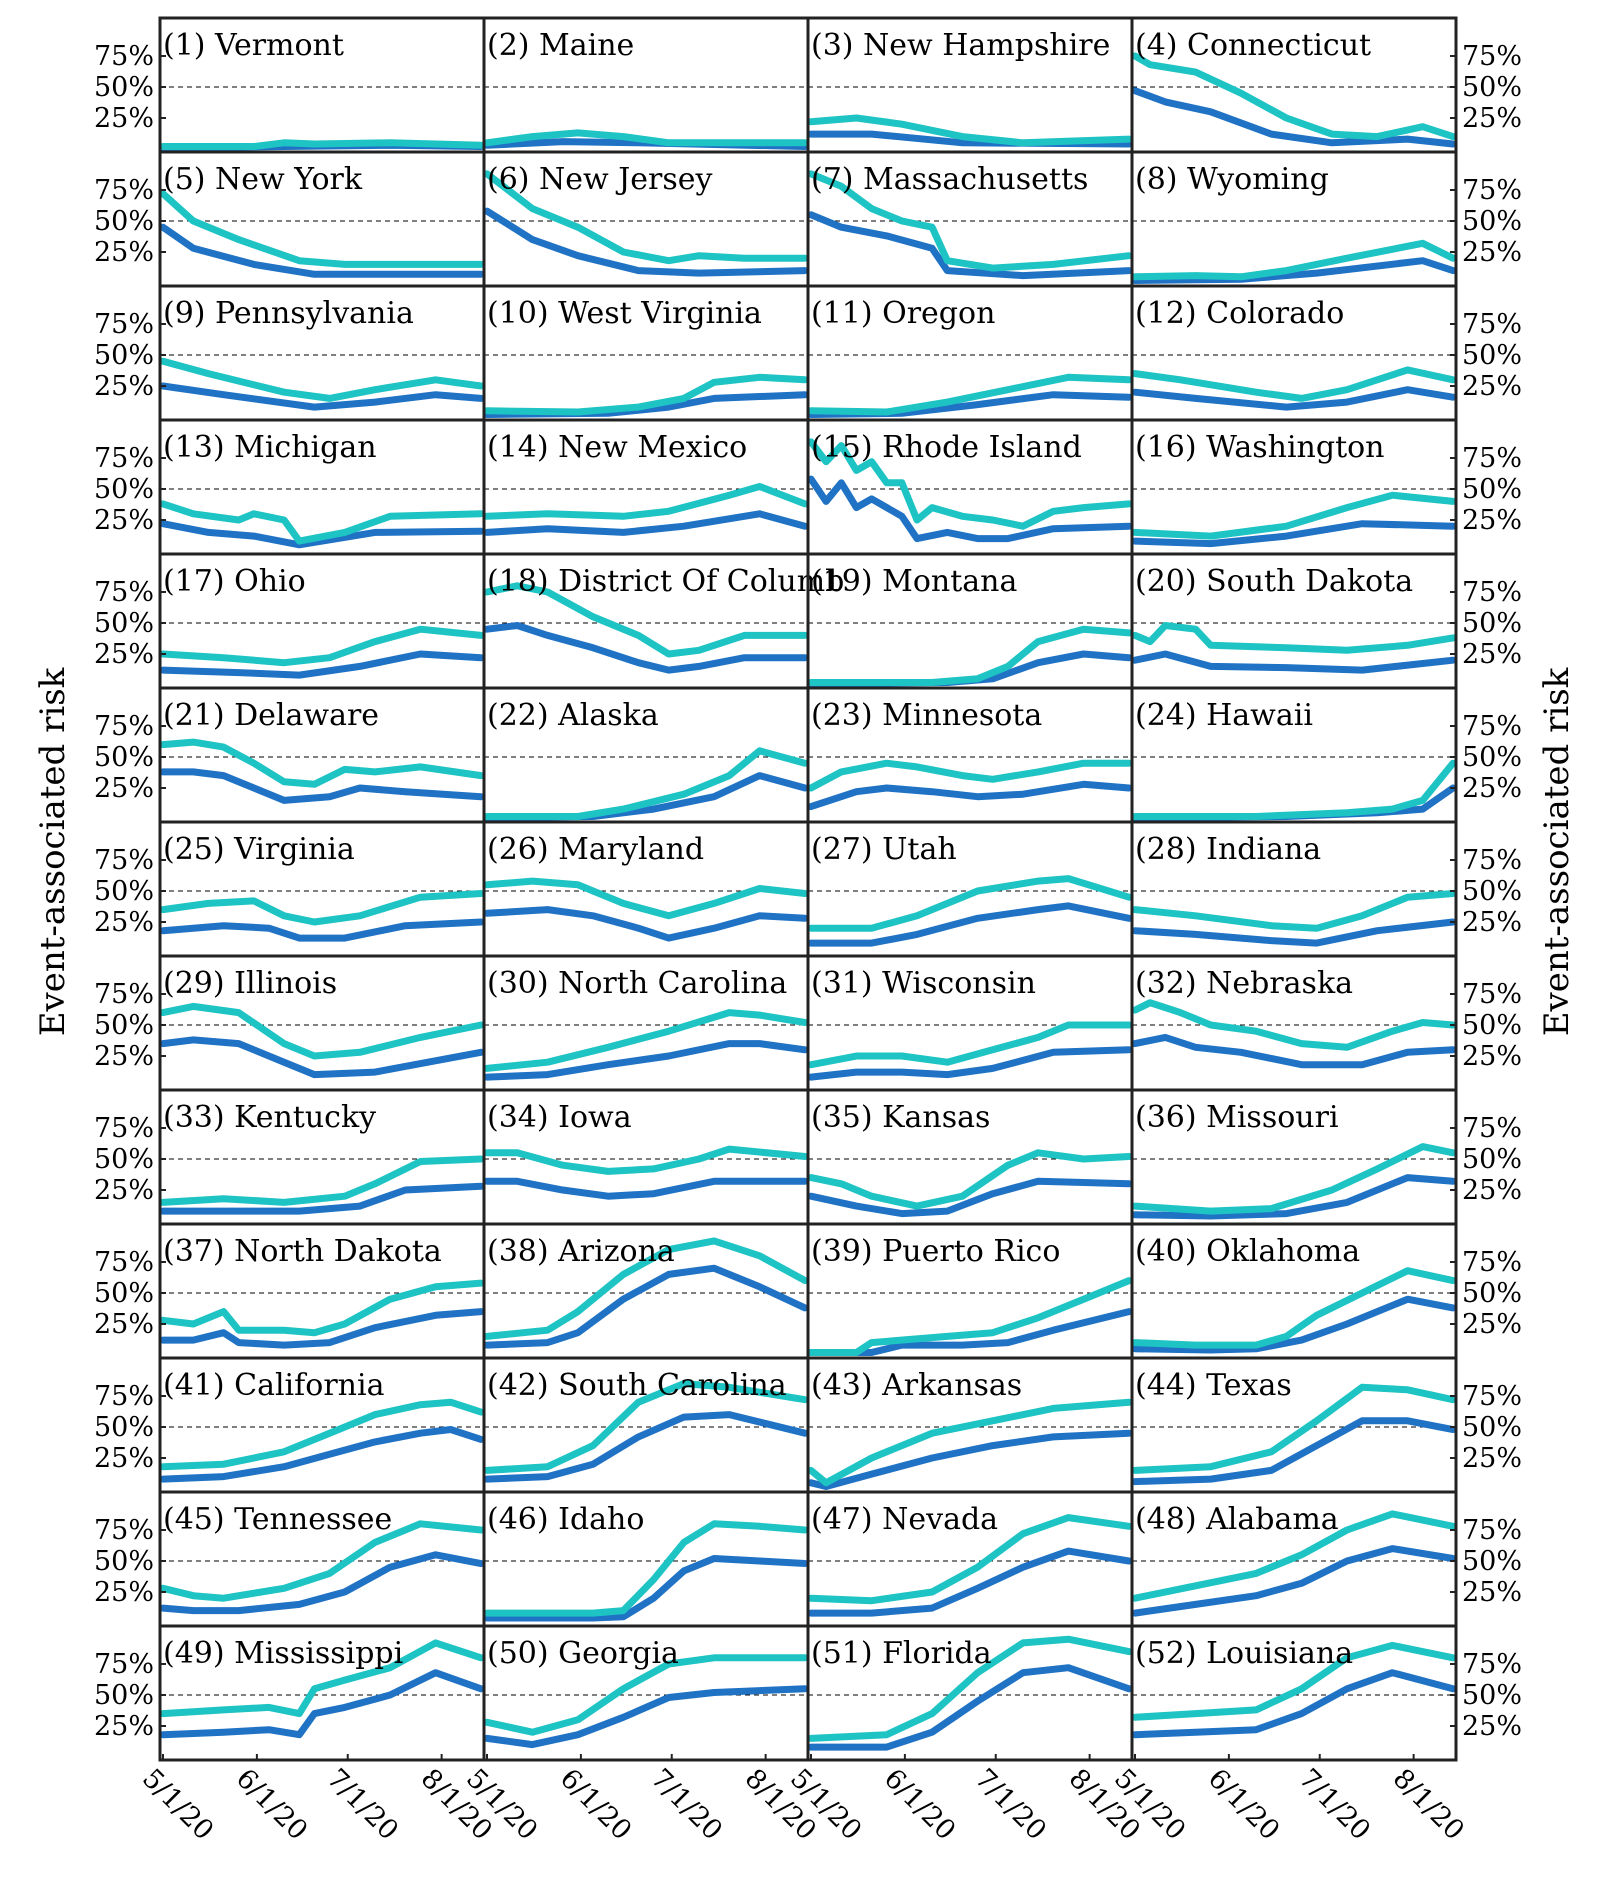 The width and height of the screenshot is (1608, 1900). What do you see at coordinates (637, 1385) in the screenshot?
I see `panel-title: (42) South Carolina` at bounding box center [637, 1385].